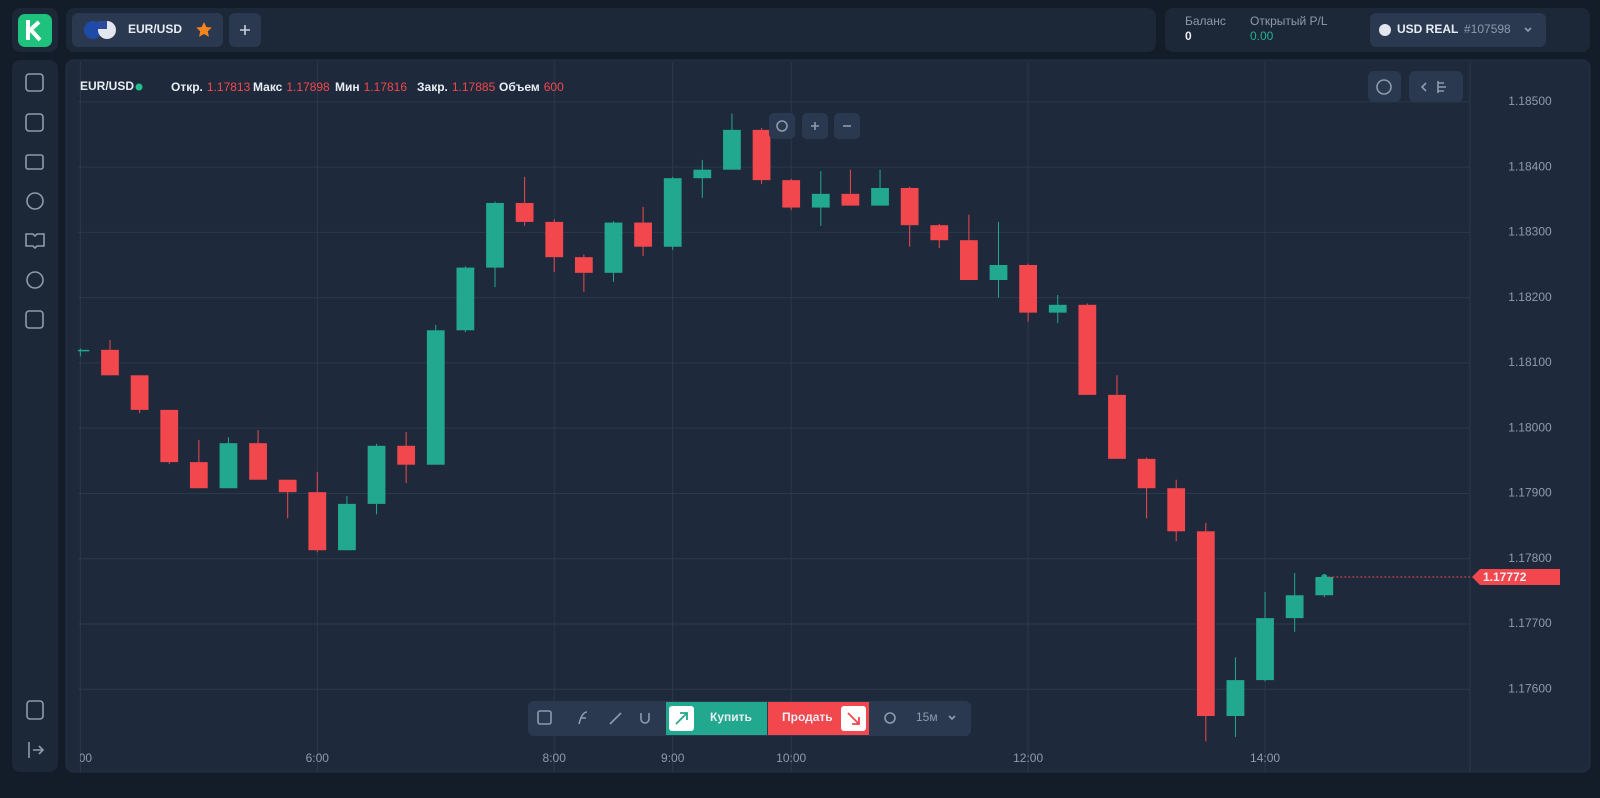  Describe the element at coordinates (815, 126) in the screenshot. I see `zoom-in-icon` at that location.